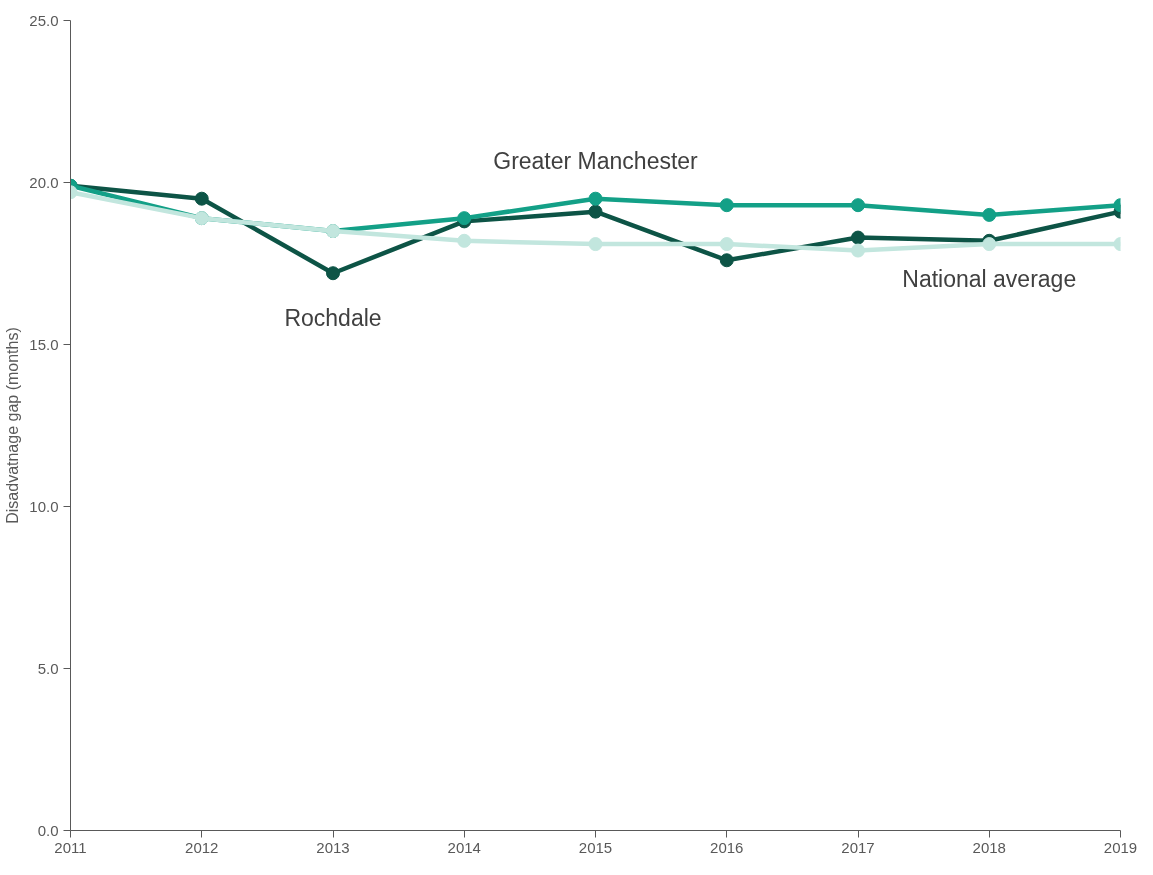 The width and height of the screenshot is (1153, 875). I want to click on y-tick-label: 20.0, so click(44, 182).